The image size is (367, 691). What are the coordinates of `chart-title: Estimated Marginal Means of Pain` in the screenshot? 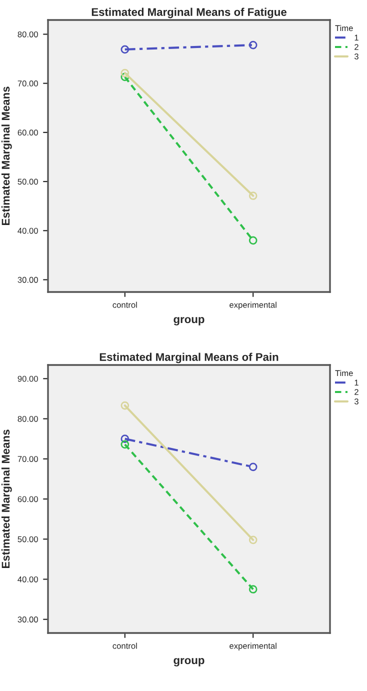 It's located at (189, 358).